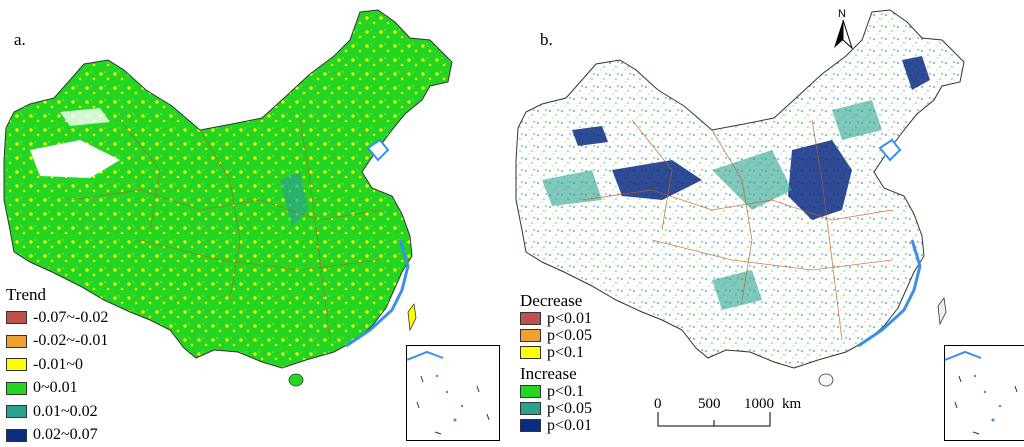  What do you see at coordinates (70, 318) in the screenshot?
I see `trend-legend-label: -0.07~-0.02` at bounding box center [70, 318].